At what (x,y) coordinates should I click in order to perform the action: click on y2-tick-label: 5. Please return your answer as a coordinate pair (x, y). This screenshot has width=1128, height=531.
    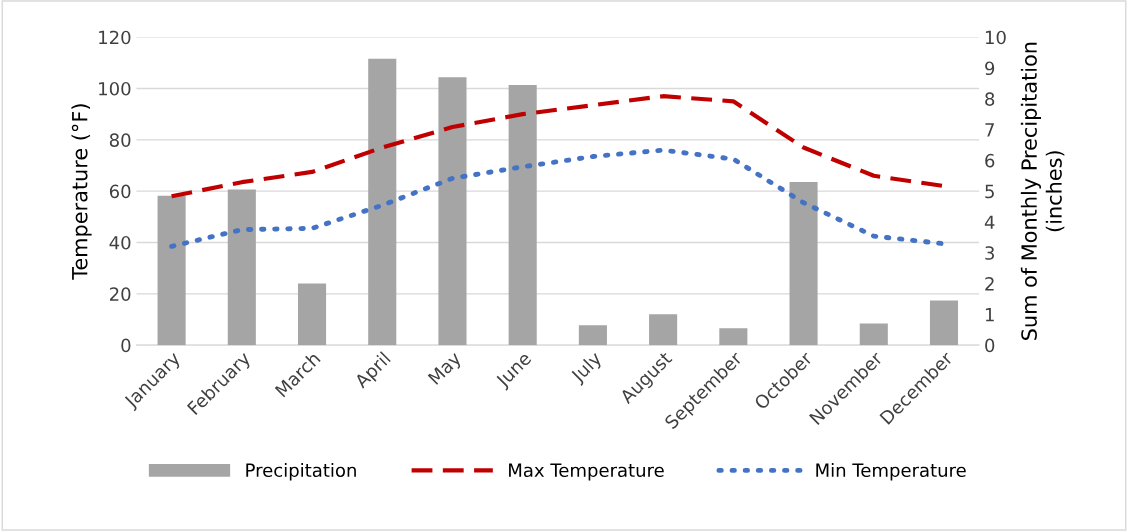
    Looking at the image, I should click on (989, 191).